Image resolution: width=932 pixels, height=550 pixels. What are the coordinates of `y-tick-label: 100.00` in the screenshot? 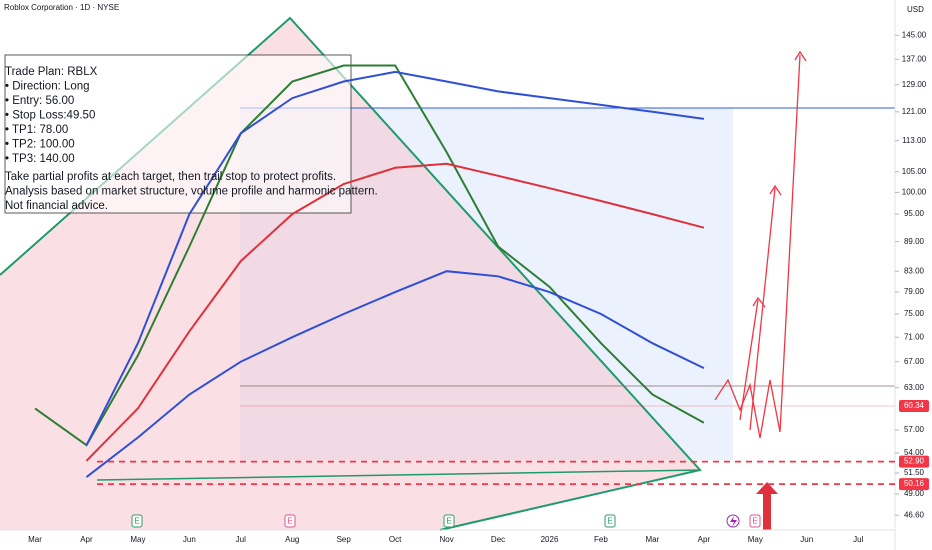 It's located at (914, 192).